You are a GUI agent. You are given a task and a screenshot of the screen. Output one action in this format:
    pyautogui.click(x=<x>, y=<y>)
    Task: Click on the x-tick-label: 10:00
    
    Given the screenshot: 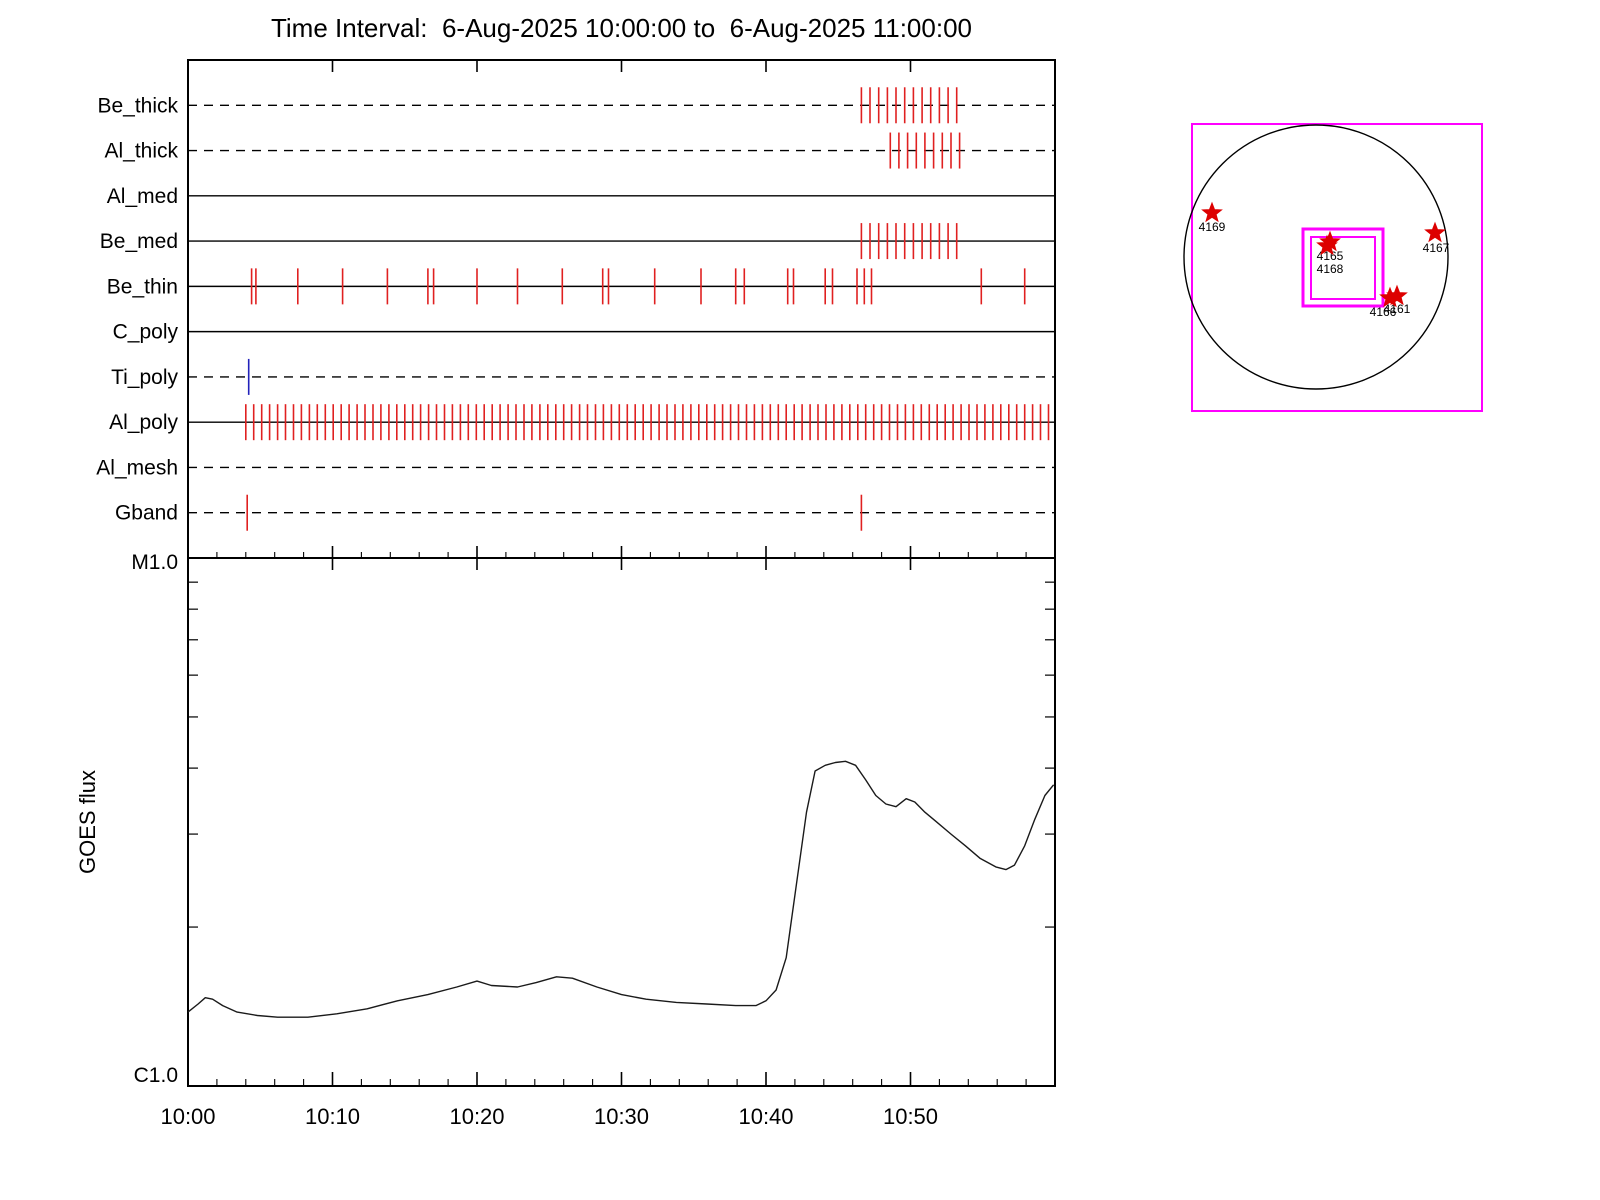 What is the action you would take?
    pyautogui.click(x=187, y=1116)
    